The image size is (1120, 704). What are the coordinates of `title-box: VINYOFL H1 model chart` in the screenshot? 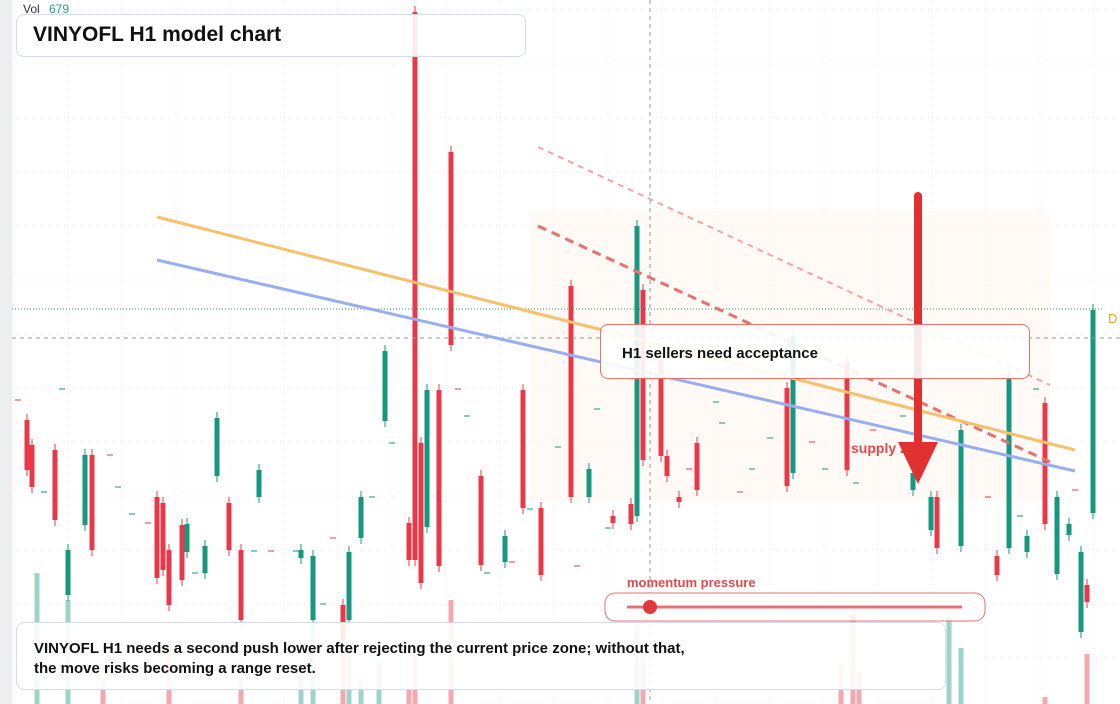 It's located at (271, 35).